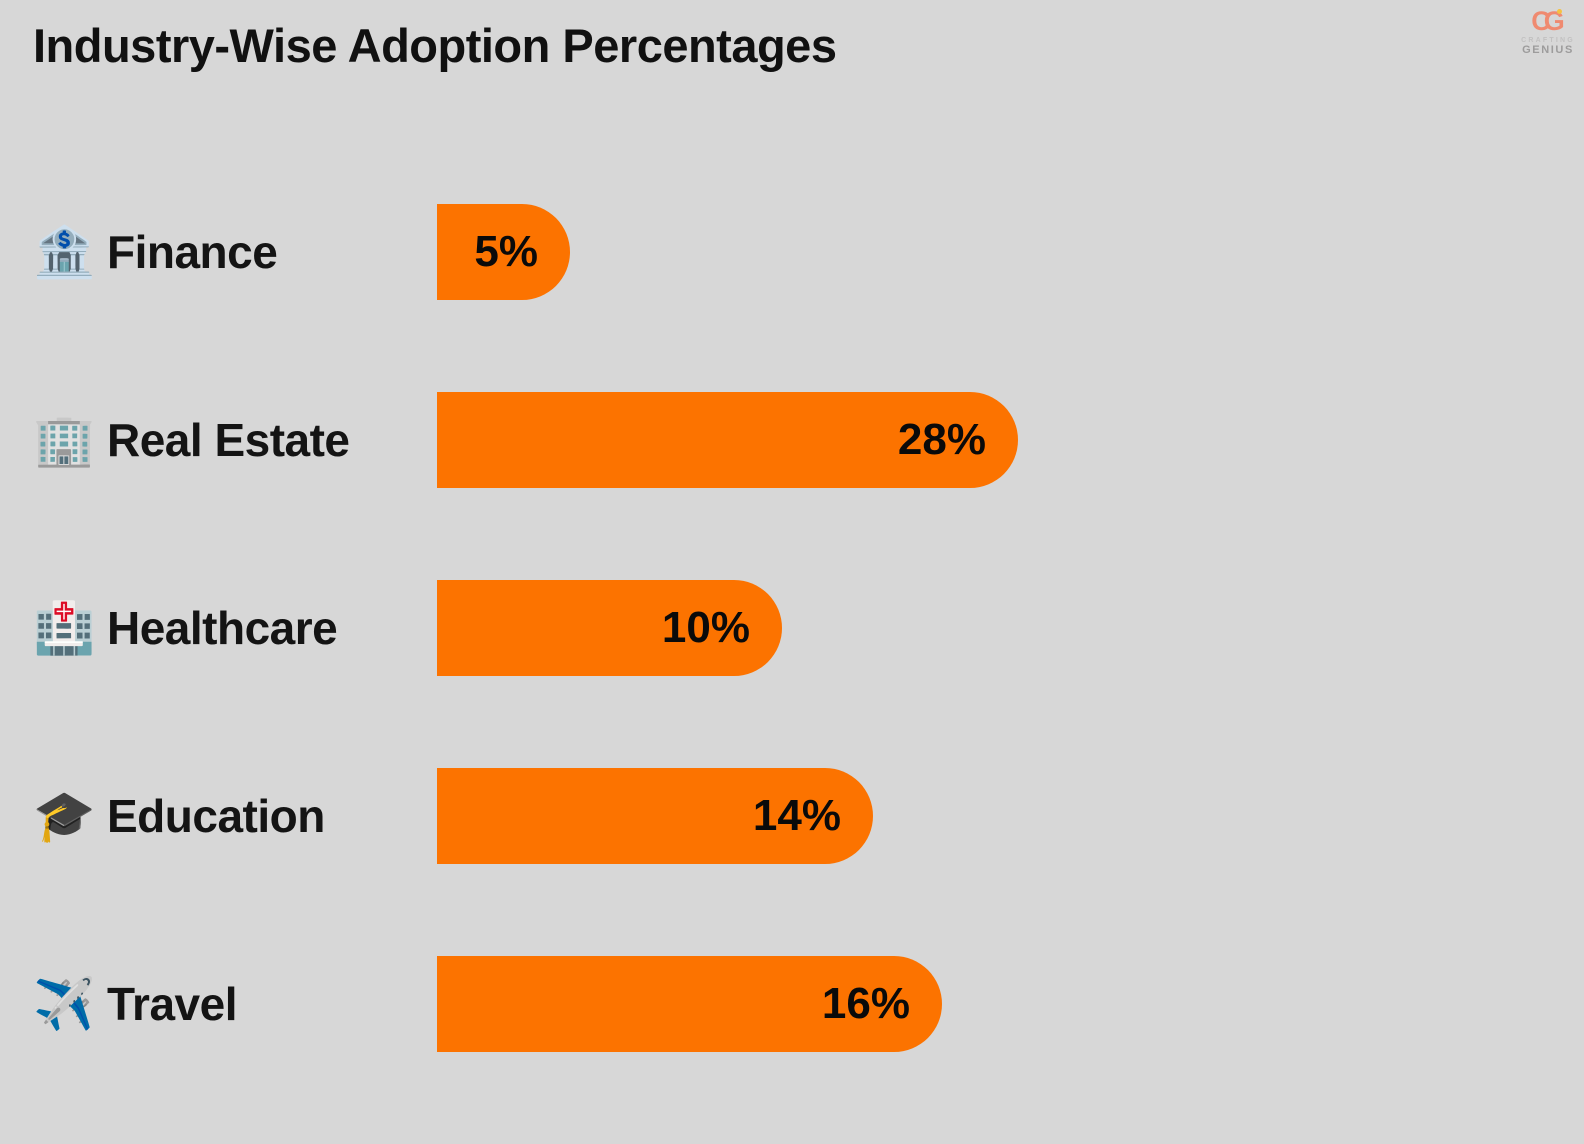 Image resolution: width=1584 pixels, height=1144 pixels. What do you see at coordinates (727, 440) in the screenshot?
I see `bar-real-estate: 28%` at bounding box center [727, 440].